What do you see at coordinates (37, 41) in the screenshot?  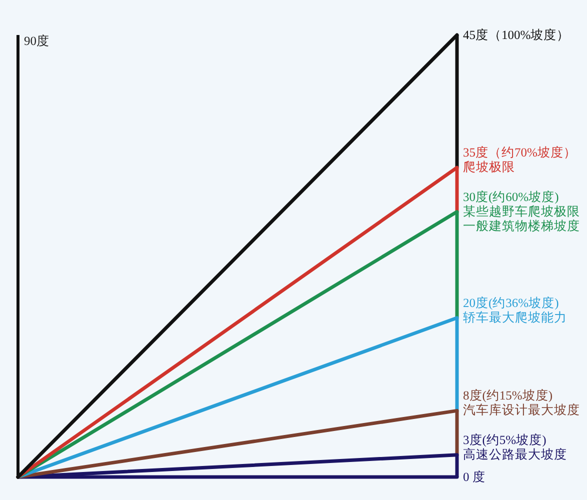 I see `annotation: 90度` at bounding box center [37, 41].